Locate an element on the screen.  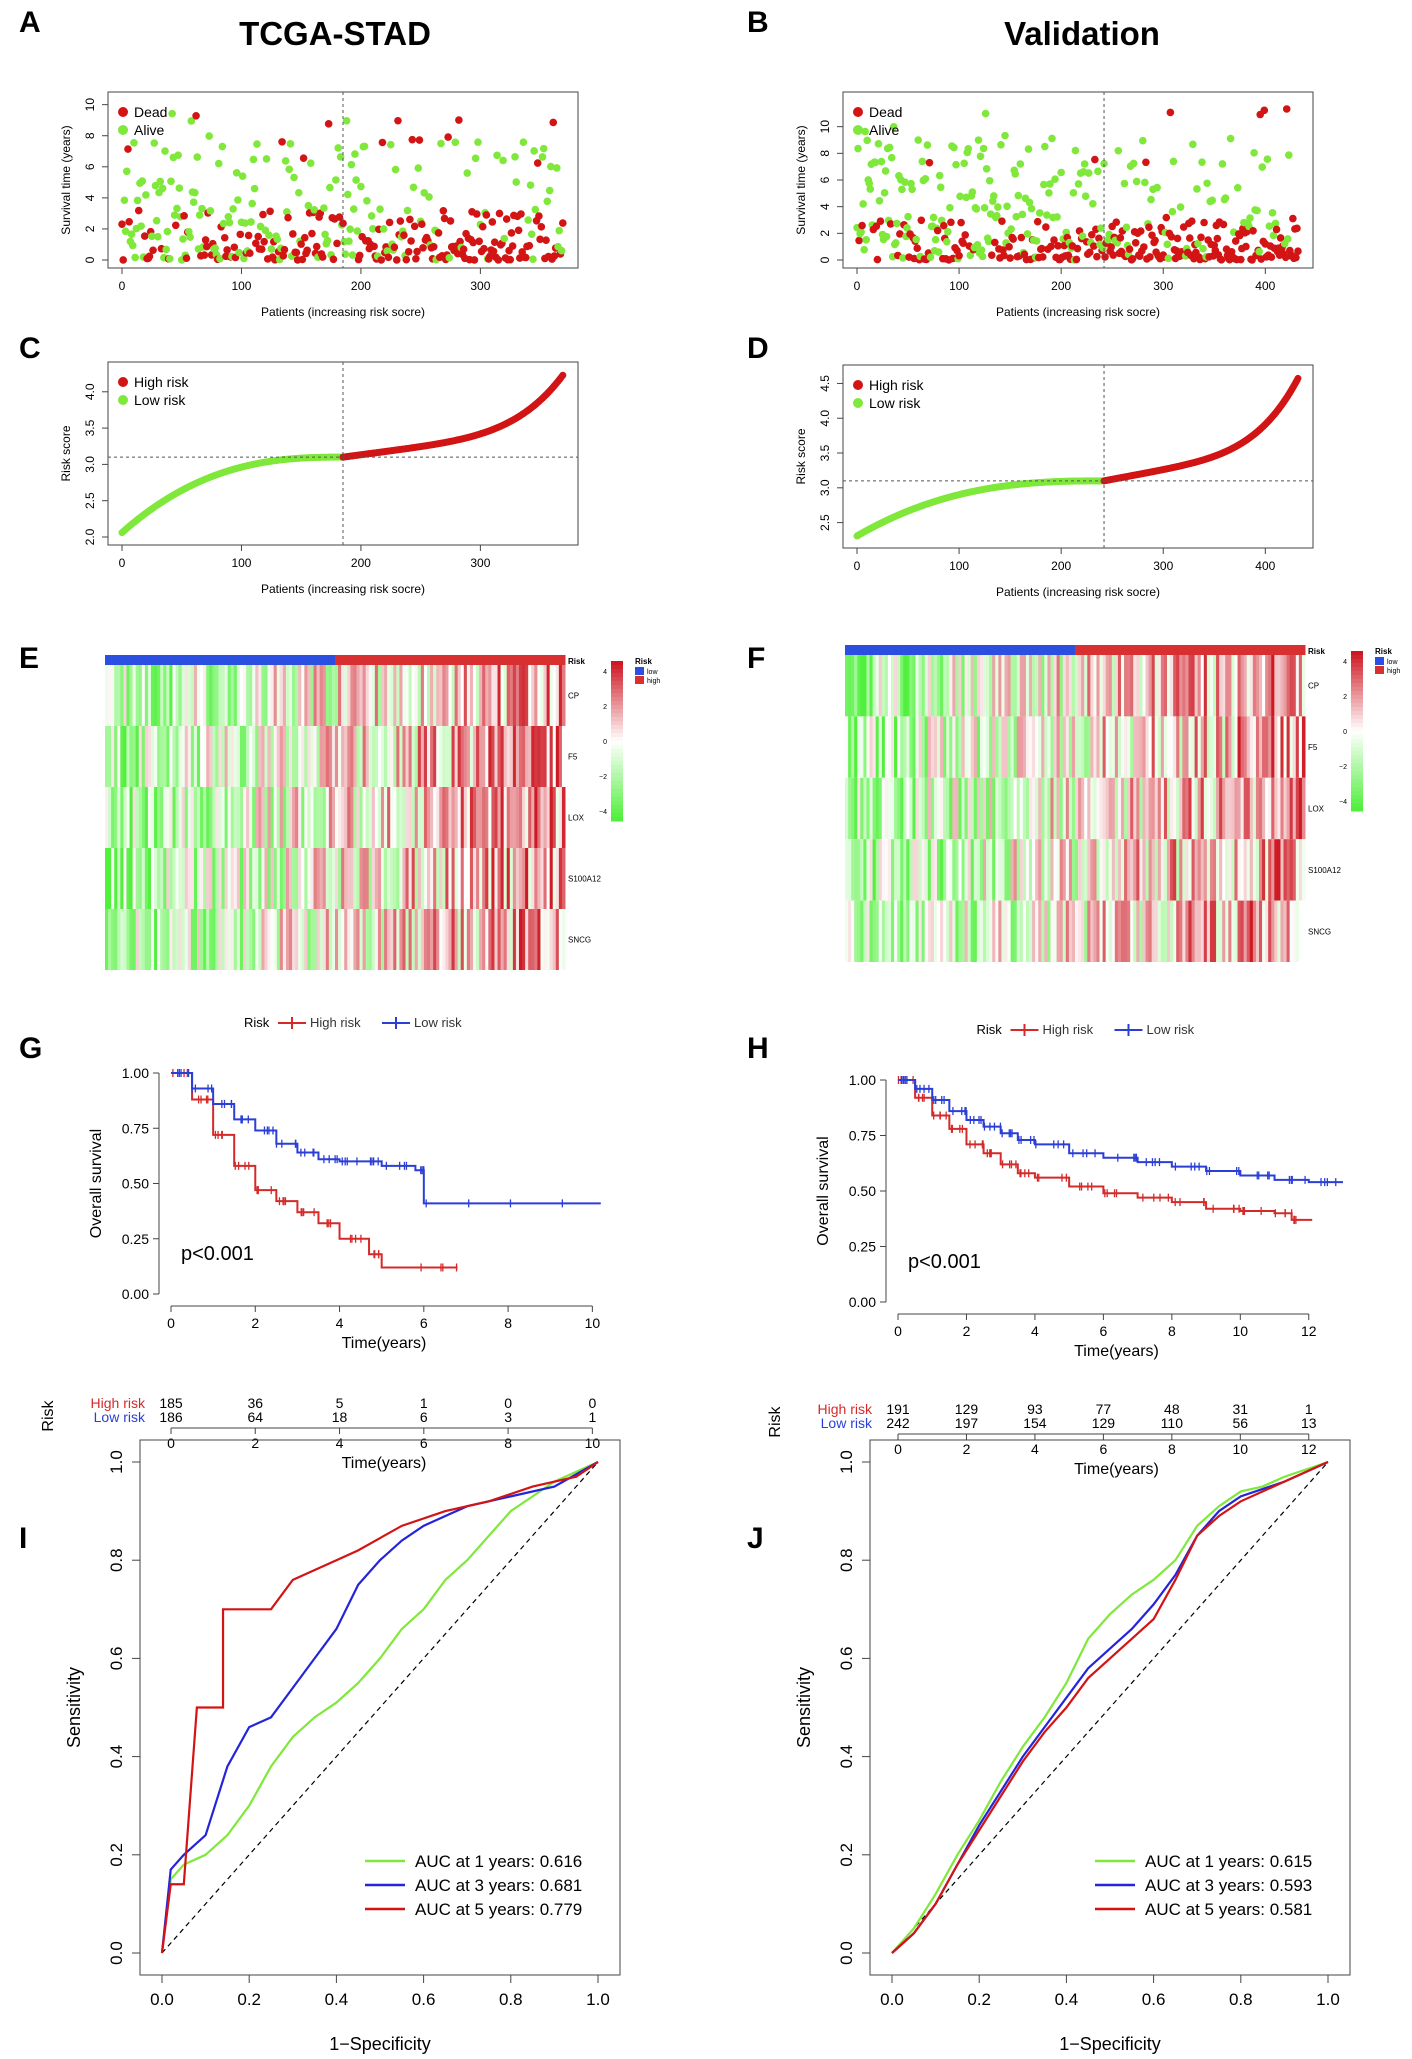
x-tick-label: 0.6 is located at coordinates (424, 1999).